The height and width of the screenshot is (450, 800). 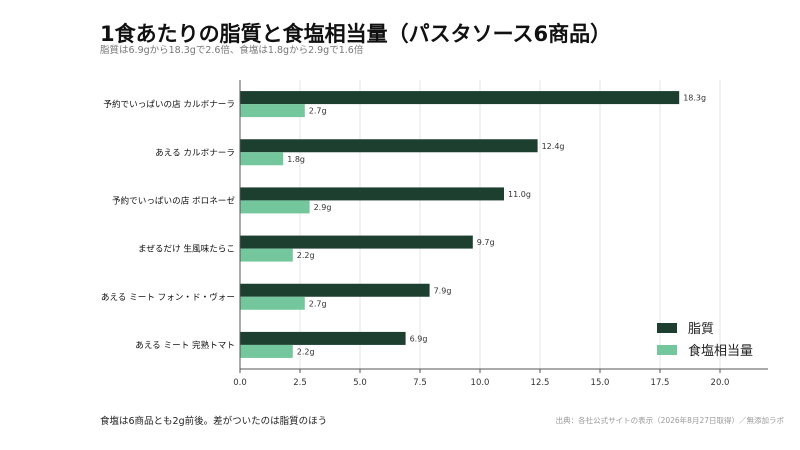 What do you see at coordinates (720, 351) in the screenshot?
I see `legend-label: 食塩相当量` at bounding box center [720, 351].